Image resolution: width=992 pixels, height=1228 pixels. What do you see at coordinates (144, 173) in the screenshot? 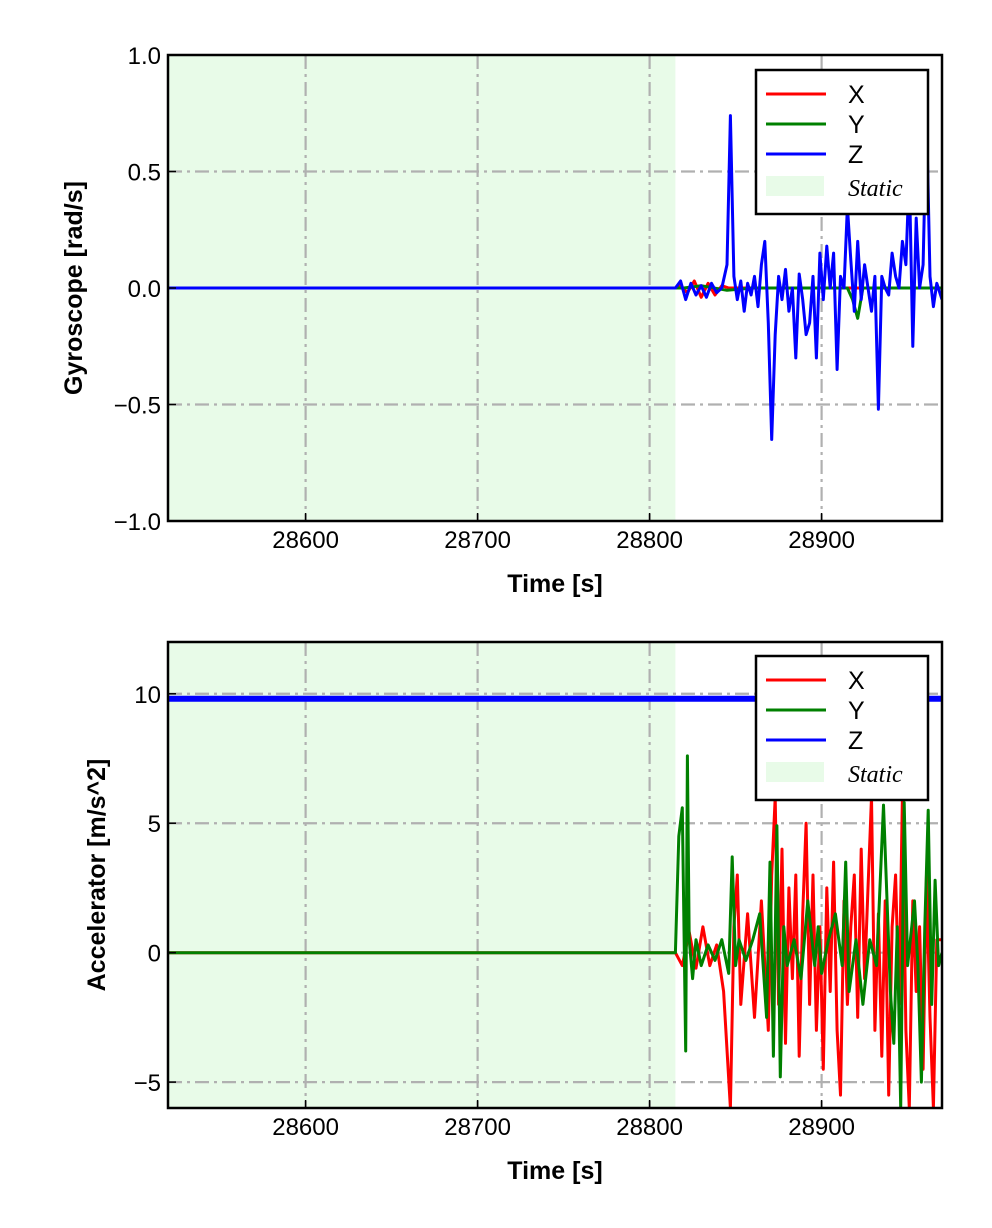
I see `y-tick-label: 0.5` at bounding box center [144, 173].